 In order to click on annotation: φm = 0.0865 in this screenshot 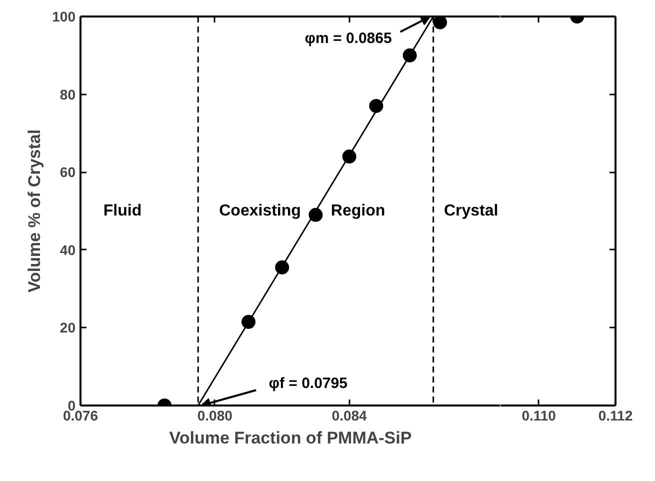, I will do `click(348, 38)`.